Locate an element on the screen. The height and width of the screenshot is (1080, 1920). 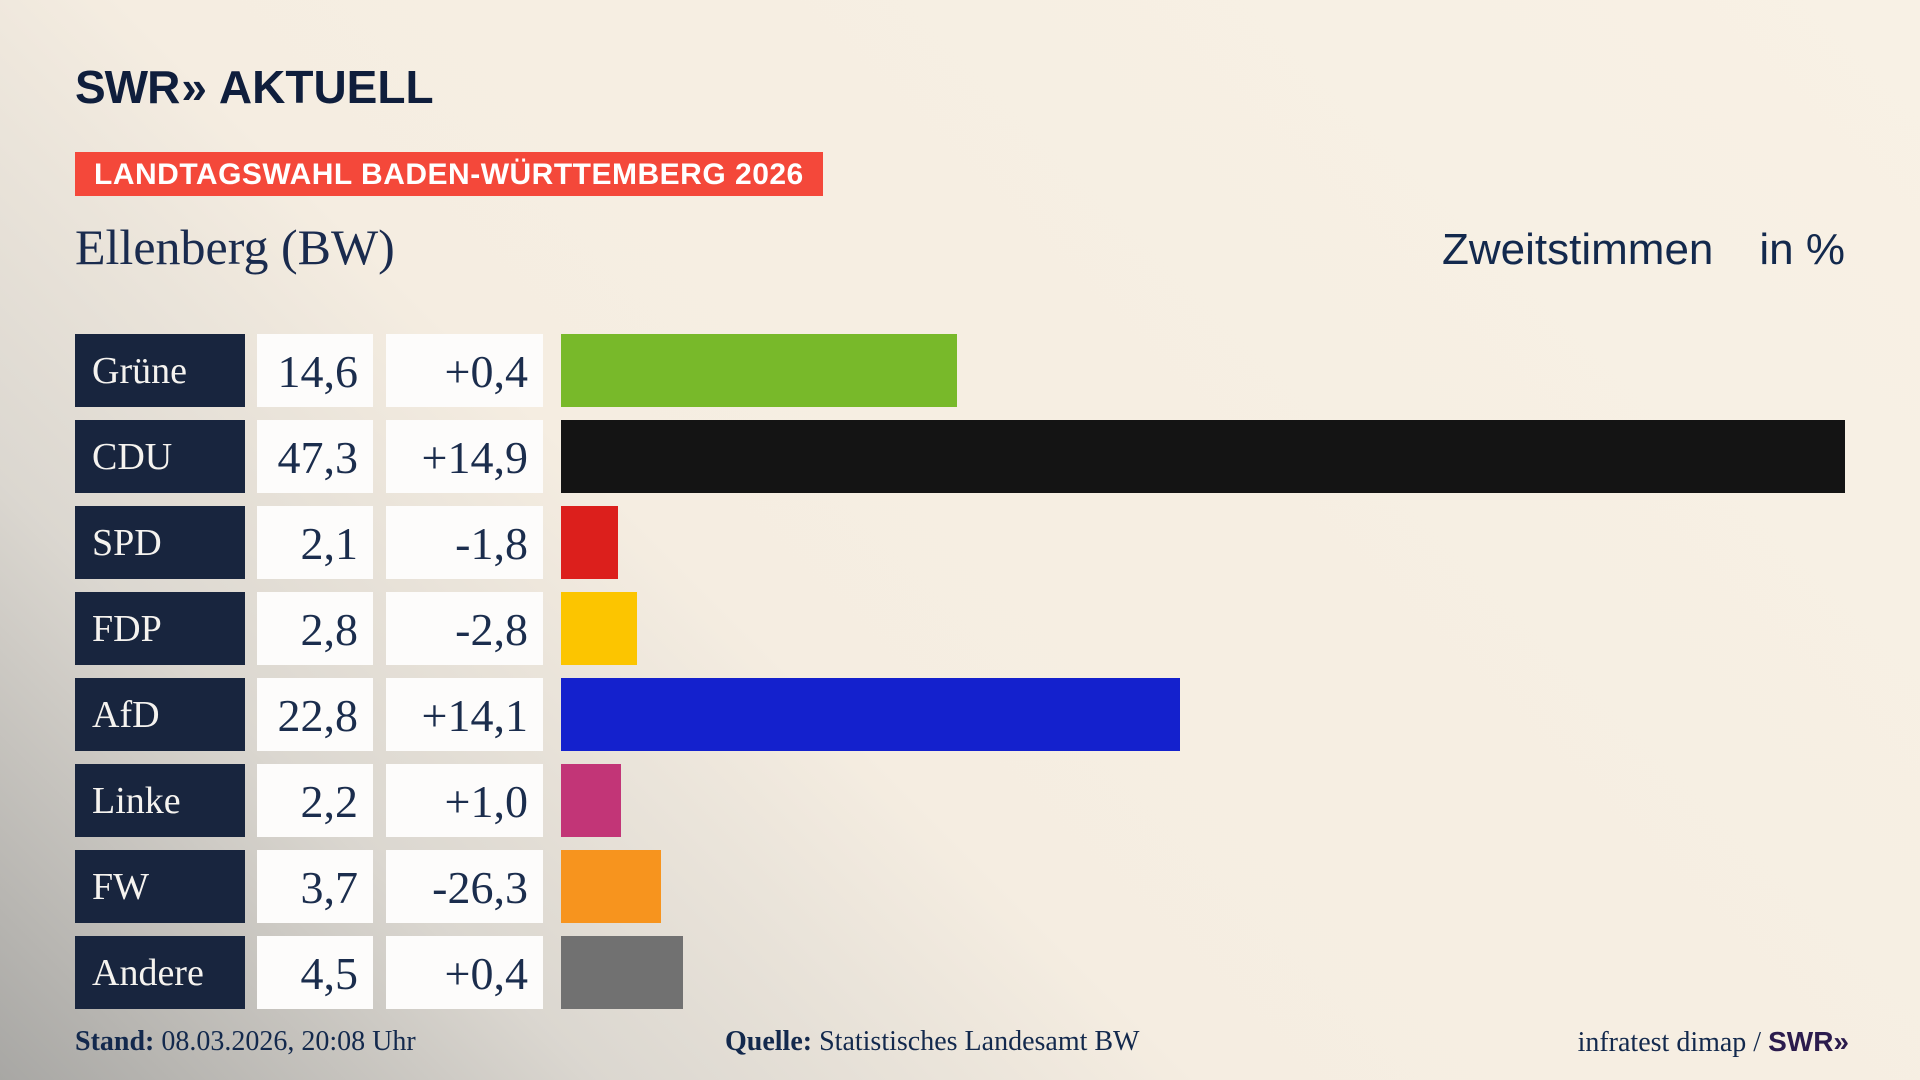
credit-note: infratest dimap / SWR» is located at coordinates (1713, 1042).